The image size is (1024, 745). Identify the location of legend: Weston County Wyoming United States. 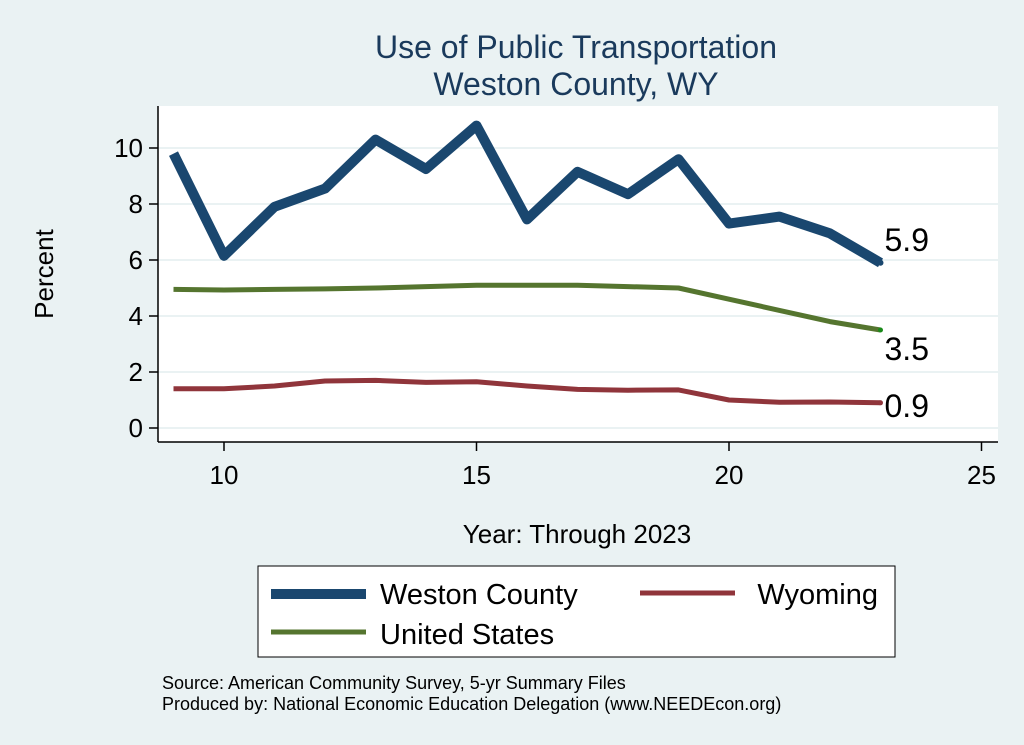
(576, 611).